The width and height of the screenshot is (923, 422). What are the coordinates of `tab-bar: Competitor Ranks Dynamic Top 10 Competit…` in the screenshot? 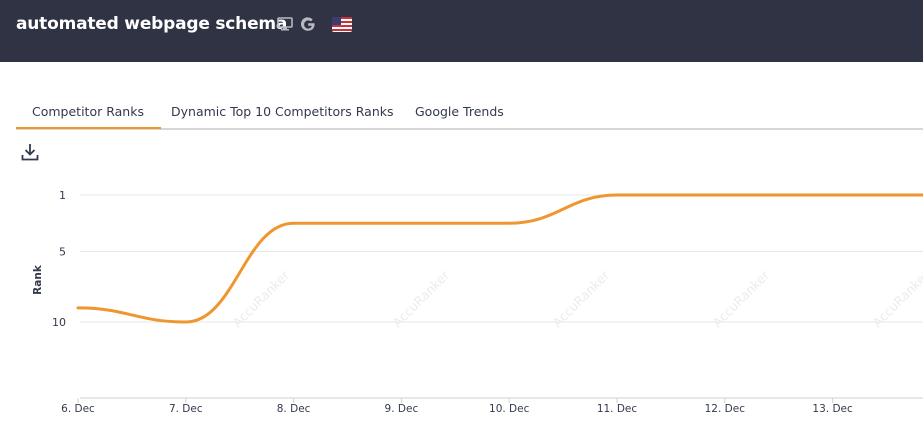 It's located at (469, 114).